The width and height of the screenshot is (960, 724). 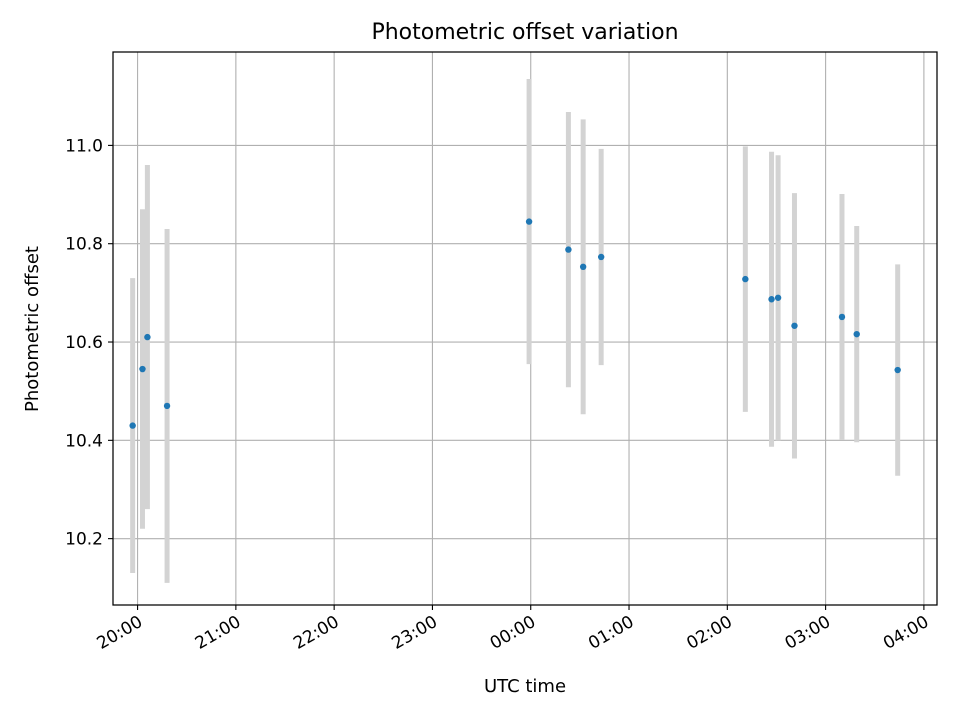 I want to click on y-tick-label: 11.0, so click(x=84, y=146).